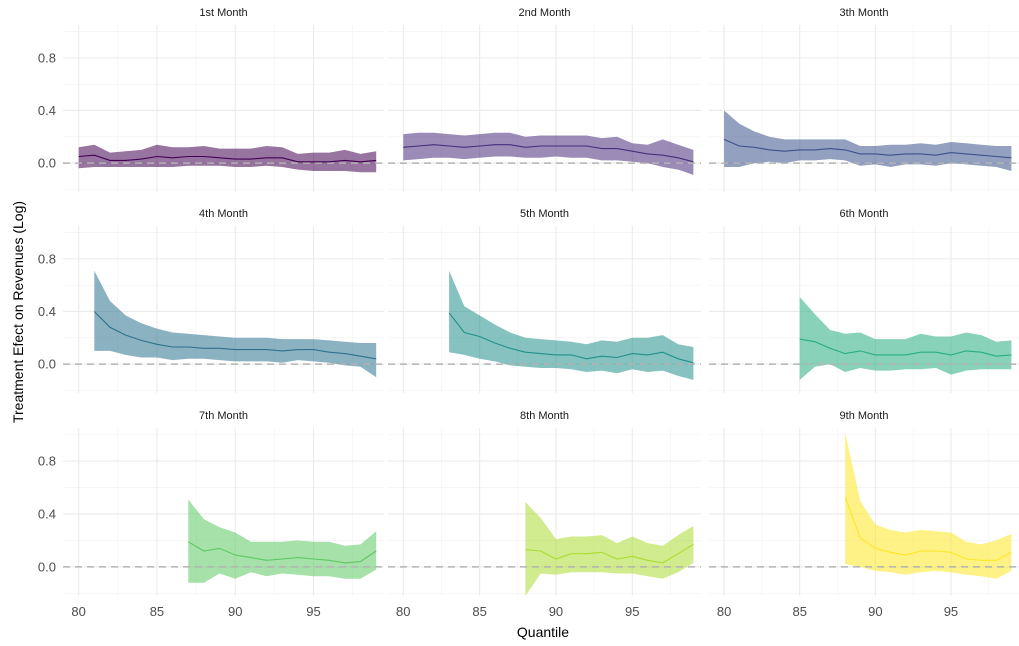  What do you see at coordinates (544, 99) in the screenshot?
I see `facet-panel: 2nd Month` at bounding box center [544, 99].